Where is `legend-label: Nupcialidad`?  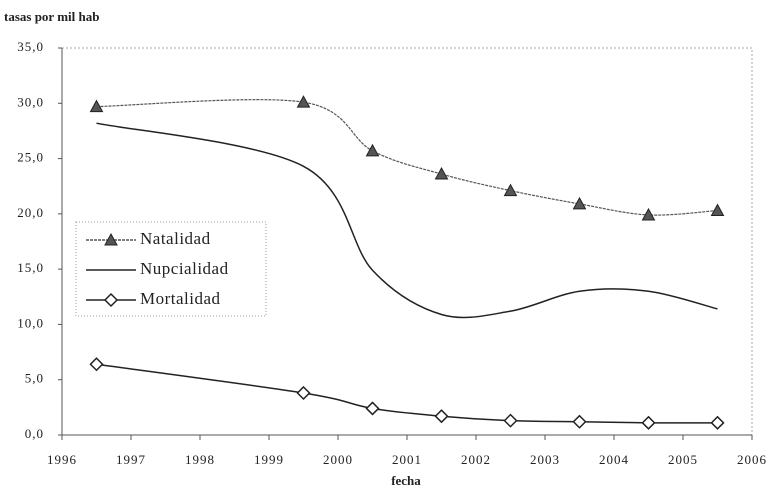
legend-label: Nupcialidad is located at coordinates (184, 268).